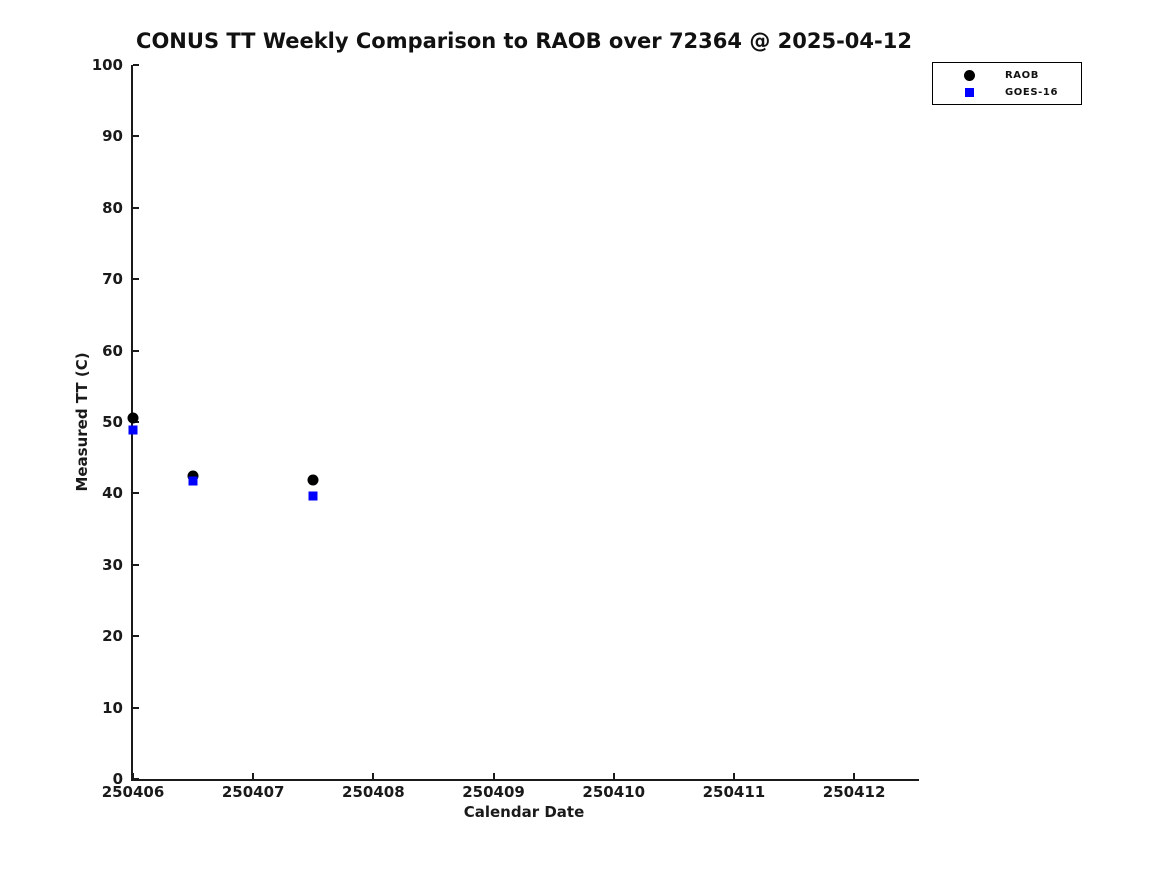 The image size is (1167, 875). Describe the element at coordinates (112, 422) in the screenshot. I see `y-tick-label: 50` at that location.